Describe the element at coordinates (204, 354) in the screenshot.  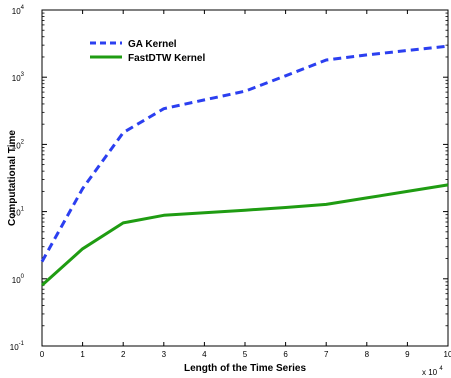
I see `x-tick-label: 4` at that location.